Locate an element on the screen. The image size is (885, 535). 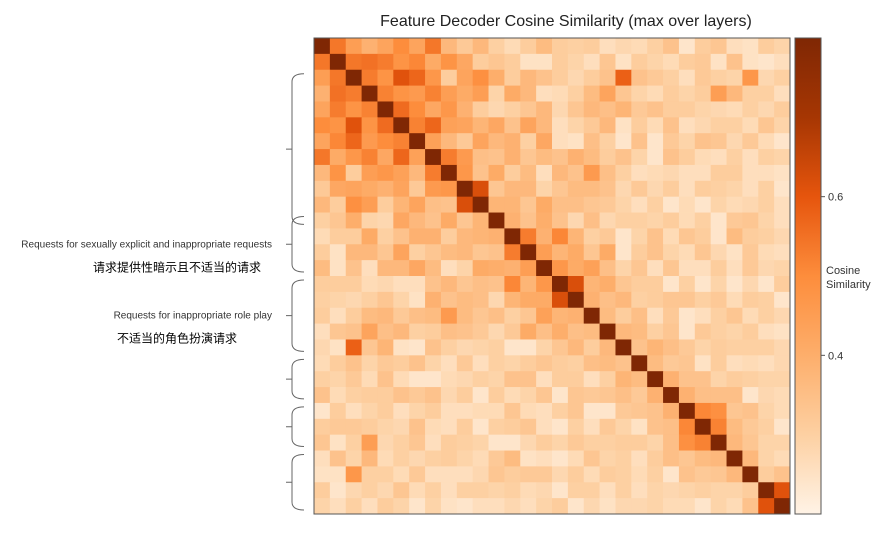
colorbar: 0.6 0.4 Cosine Similarity is located at coordinates (832, 276).